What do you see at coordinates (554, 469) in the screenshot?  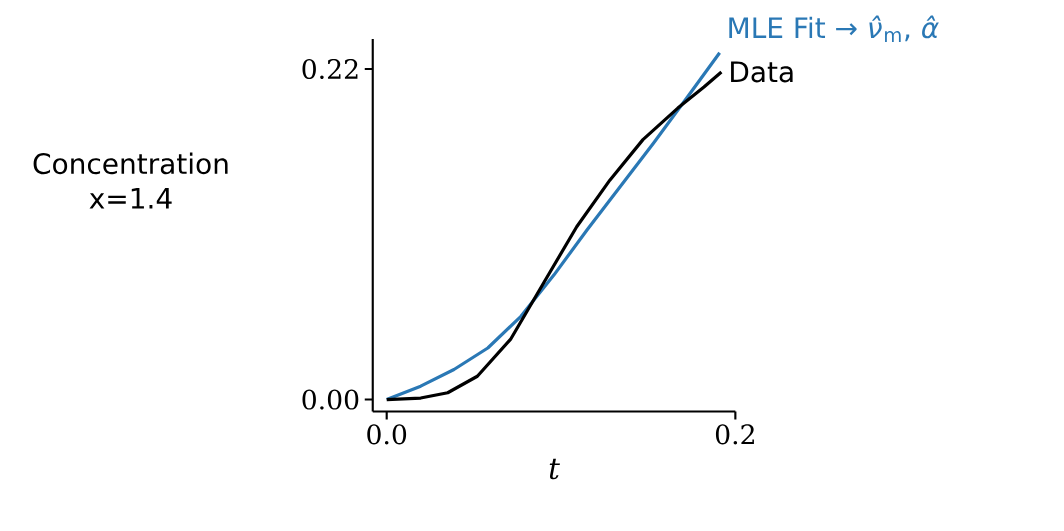 I see `x-axis-title: t` at bounding box center [554, 469].